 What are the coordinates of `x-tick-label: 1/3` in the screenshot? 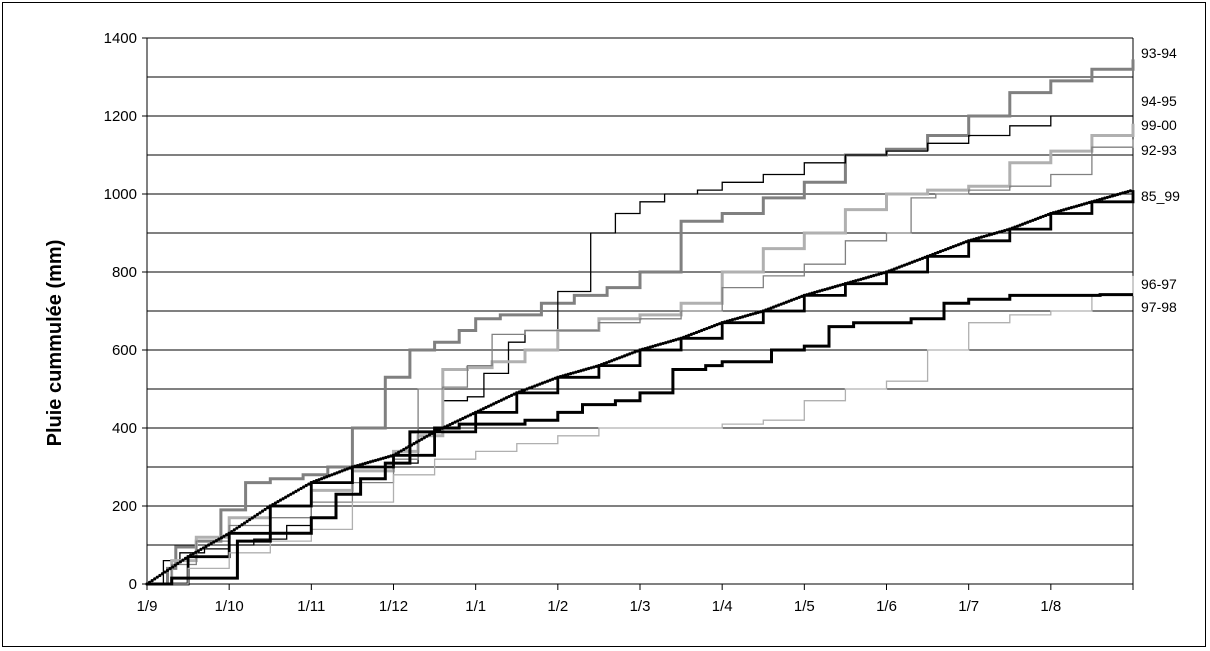 It's located at (640, 606).